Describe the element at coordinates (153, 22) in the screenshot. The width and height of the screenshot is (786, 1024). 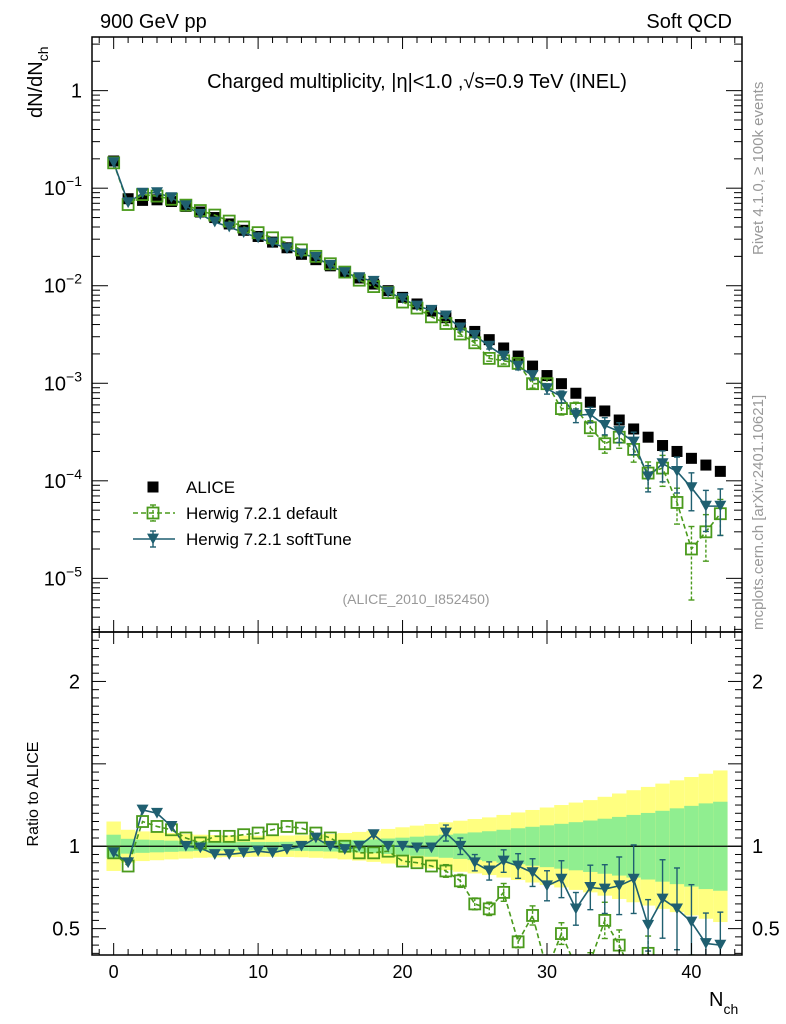
I see `header-left: 900 GeV pp` at that location.